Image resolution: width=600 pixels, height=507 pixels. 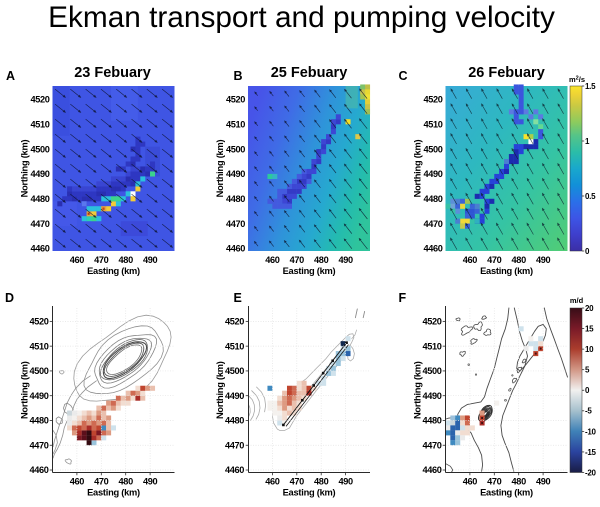 What do you see at coordinates (589, 349) in the screenshot?
I see `svg-text: 10` at bounding box center [589, 349].